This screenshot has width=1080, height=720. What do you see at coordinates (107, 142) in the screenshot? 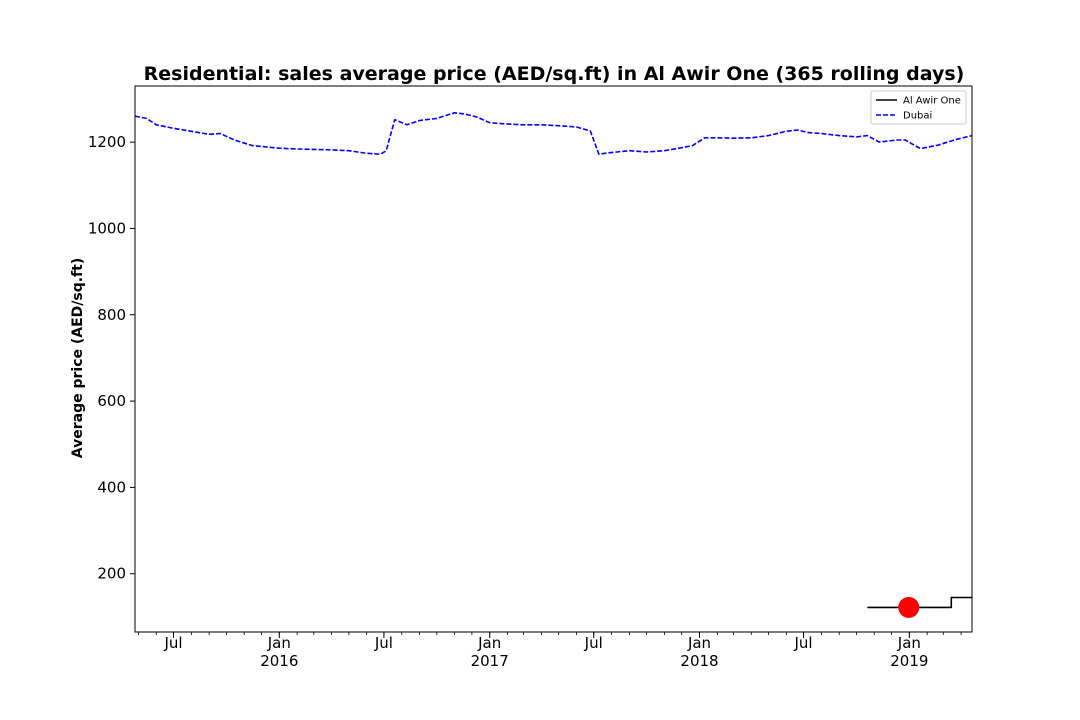
I see `y-tick-label: 1200` at bounding box center [107, 142].